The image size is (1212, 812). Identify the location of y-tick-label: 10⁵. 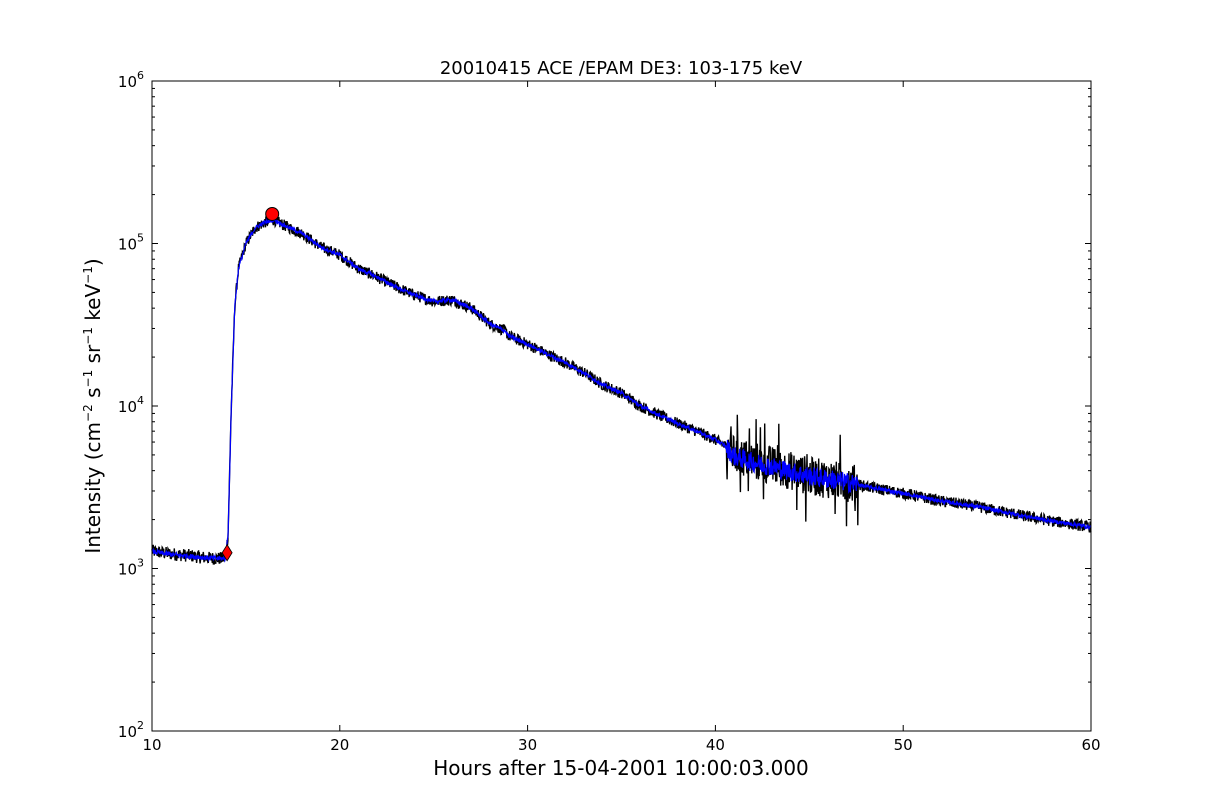
(131, 243).